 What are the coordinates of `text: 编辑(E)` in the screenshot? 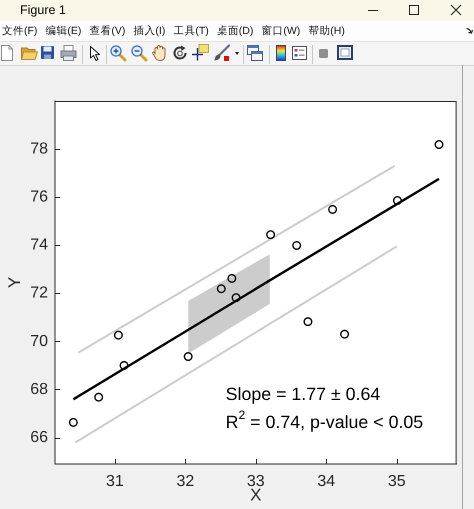 It's located at (63, 31).